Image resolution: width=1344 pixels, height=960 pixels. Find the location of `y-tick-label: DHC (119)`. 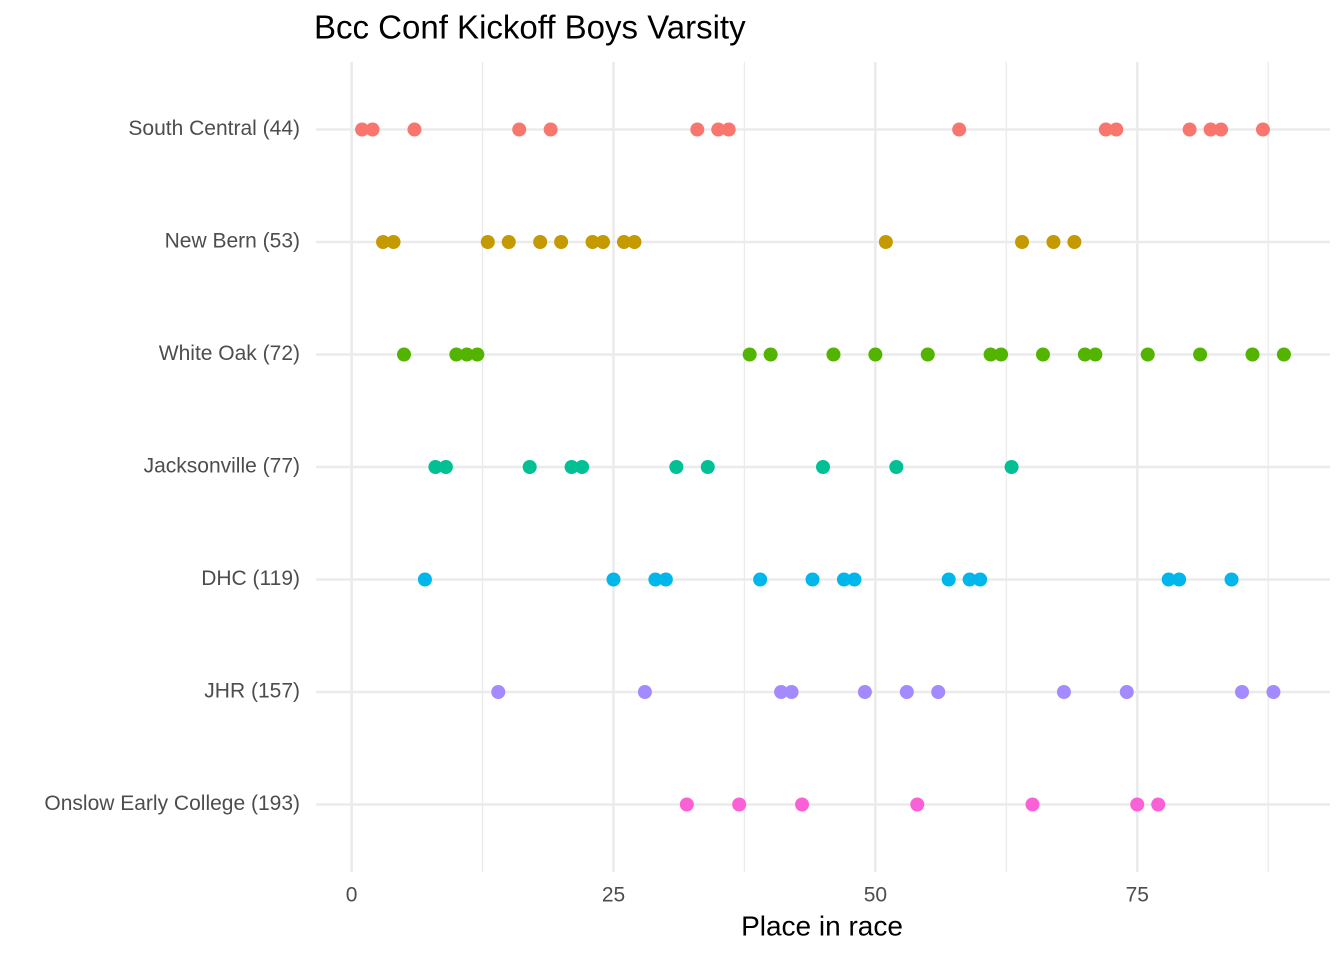

y-tick-label: DHC (119) is located at coordinates (250, 578).